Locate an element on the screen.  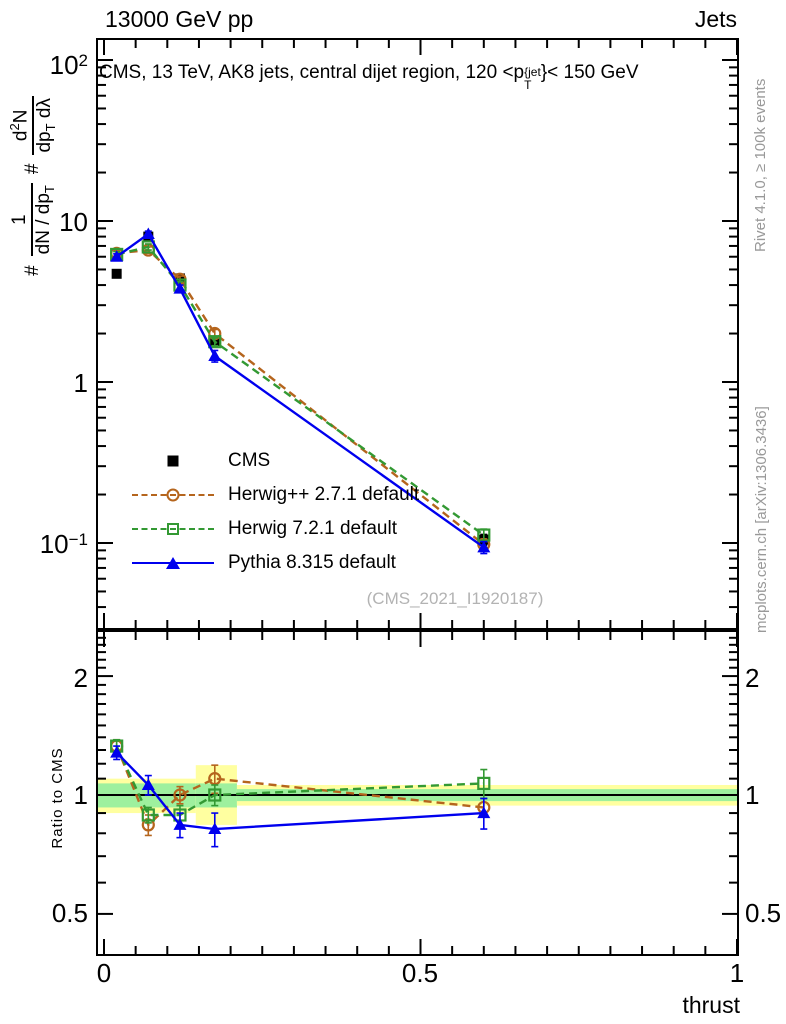
ratio-ytick-2-left: 2 is located at coordinates (80, 678).